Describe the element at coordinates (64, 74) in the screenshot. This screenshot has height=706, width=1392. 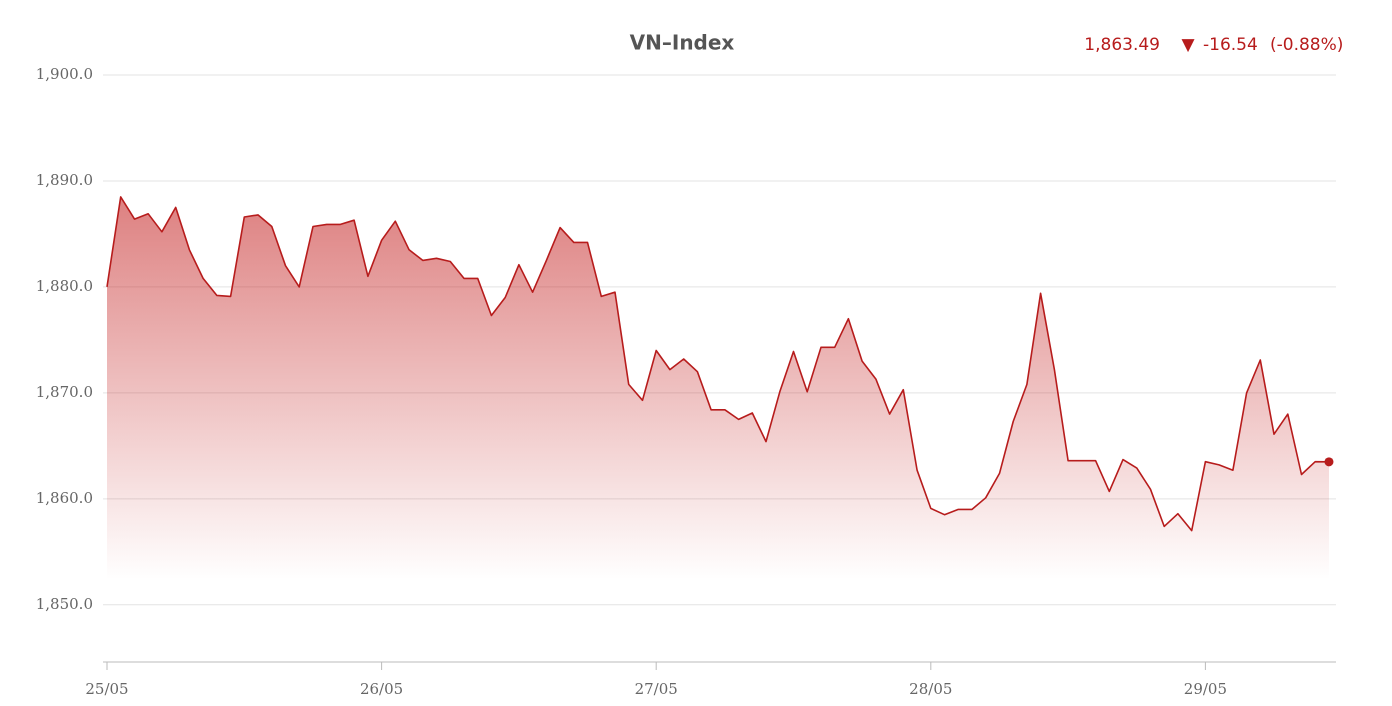
I see `y-tick-label: 1,900.0` at that location.